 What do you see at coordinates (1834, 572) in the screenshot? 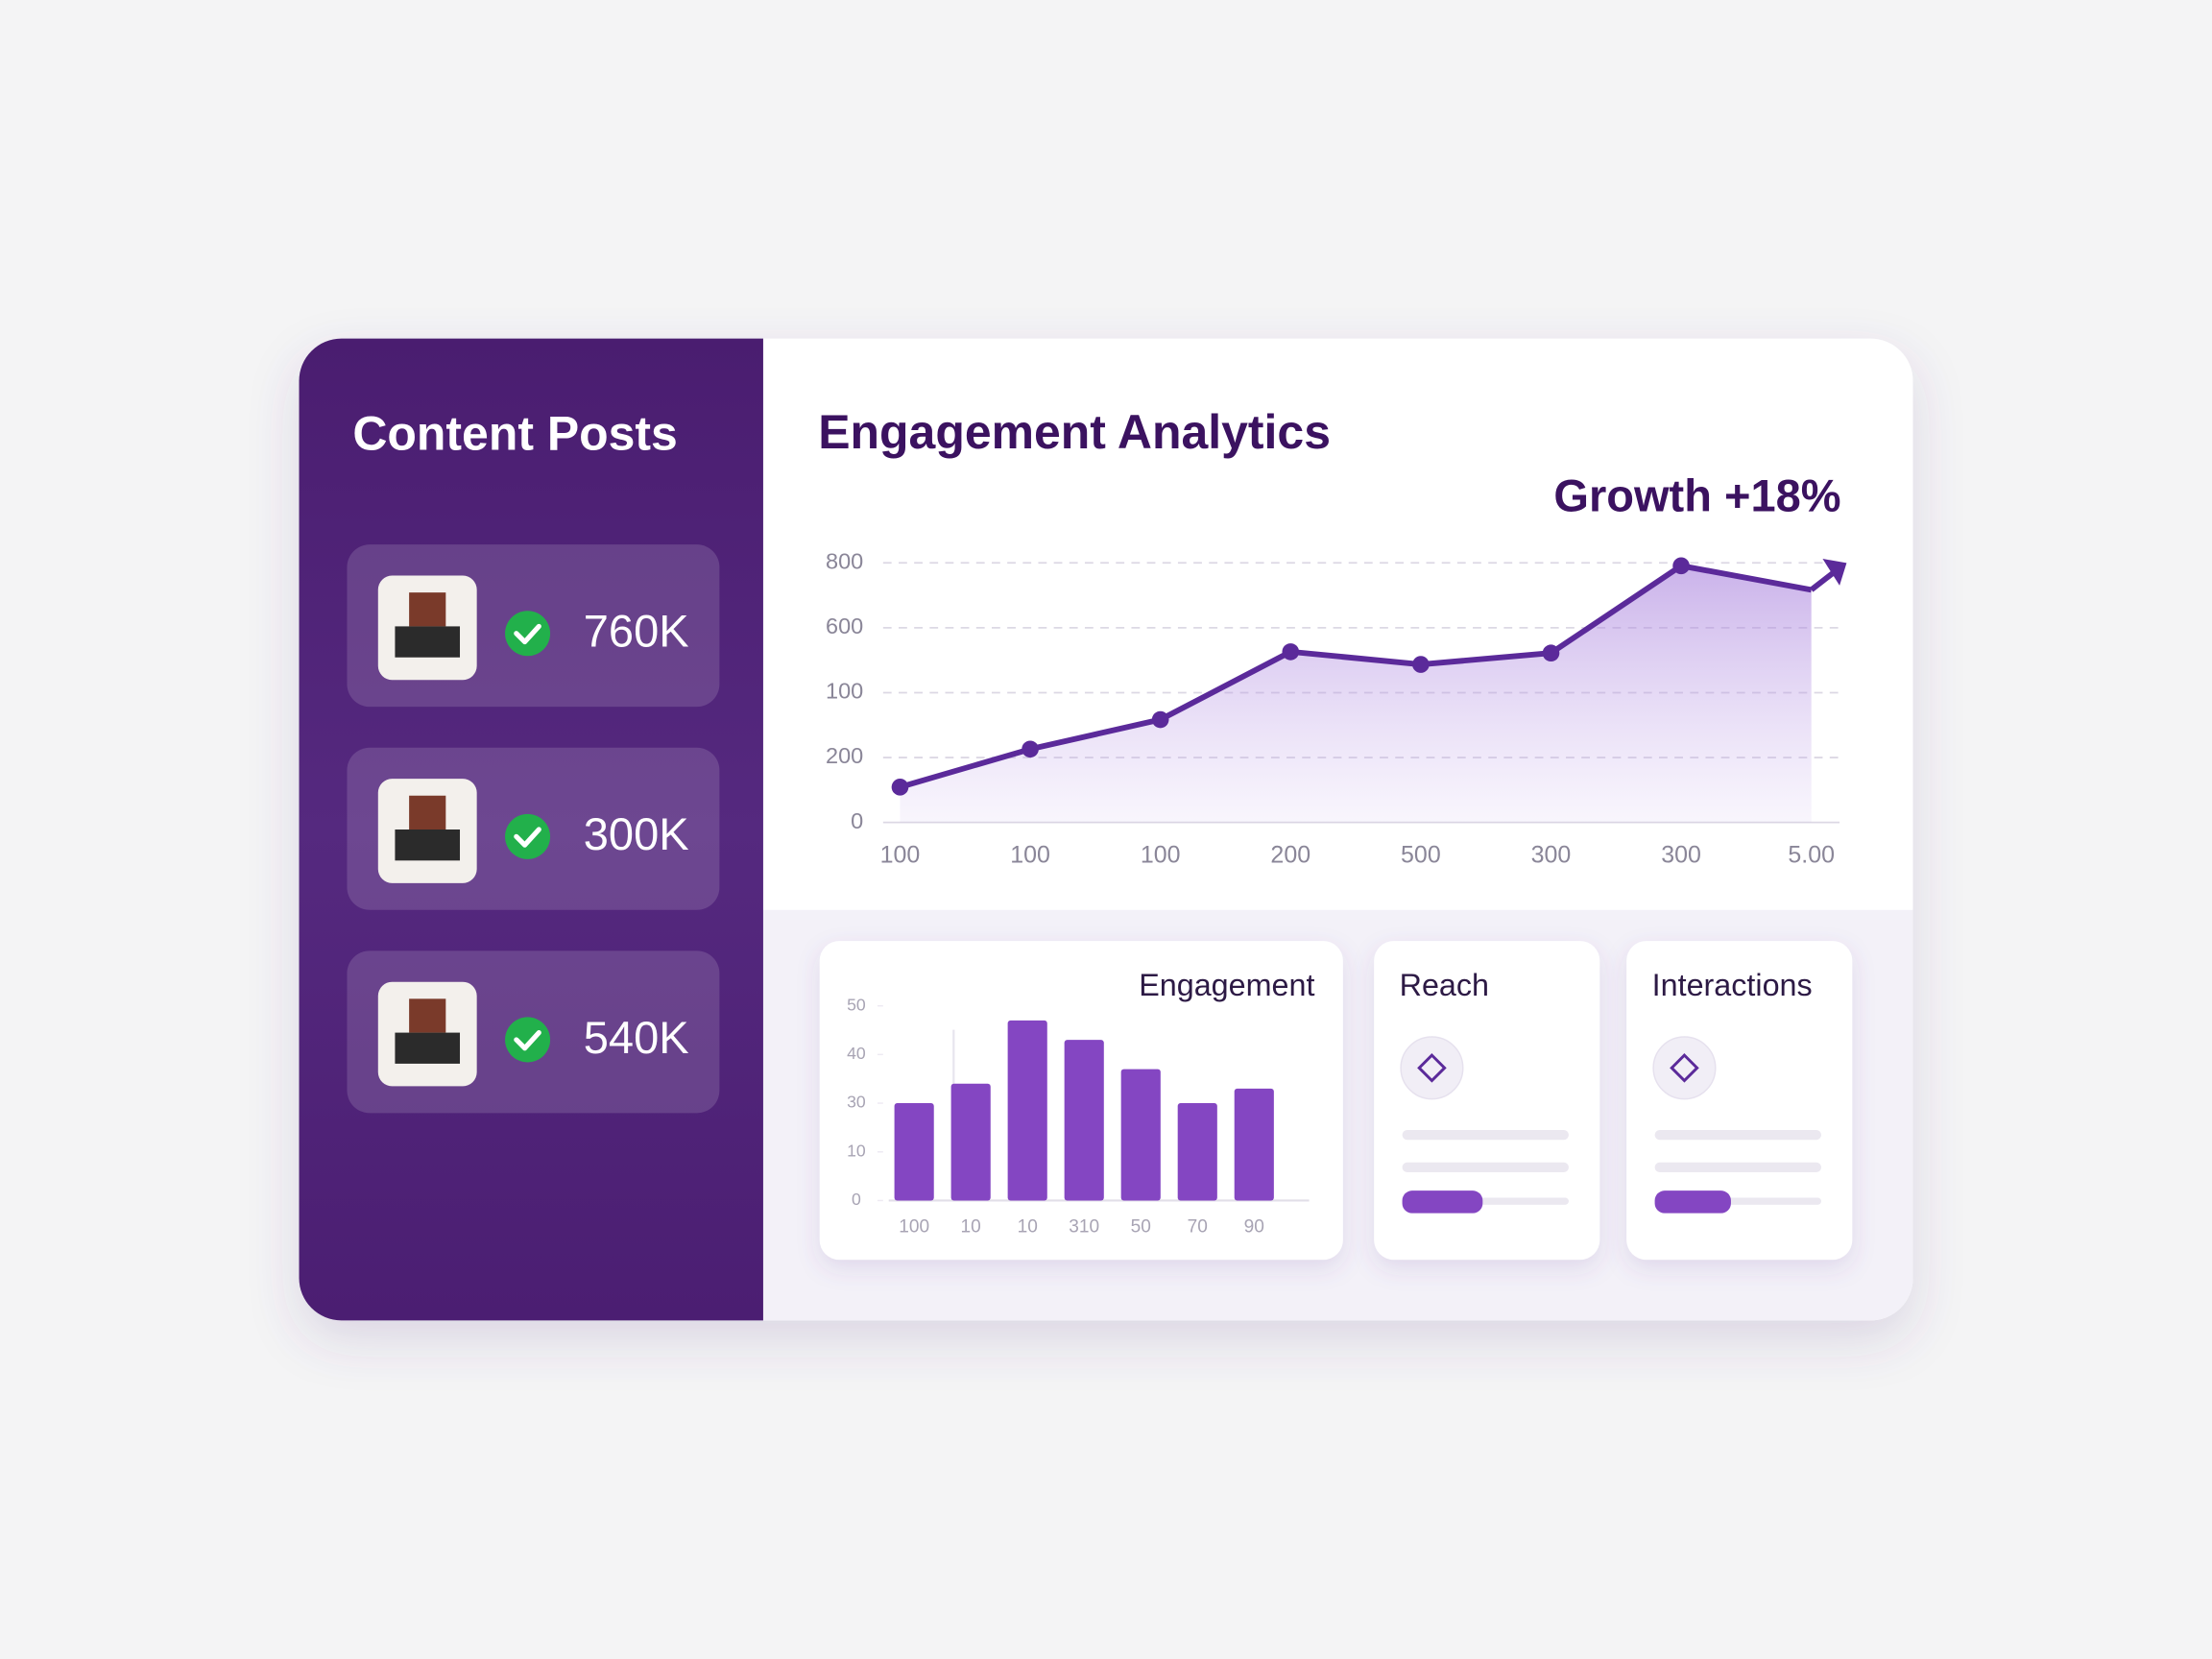
I see `trend-arrowhead` at bounding box center [1834, 572].